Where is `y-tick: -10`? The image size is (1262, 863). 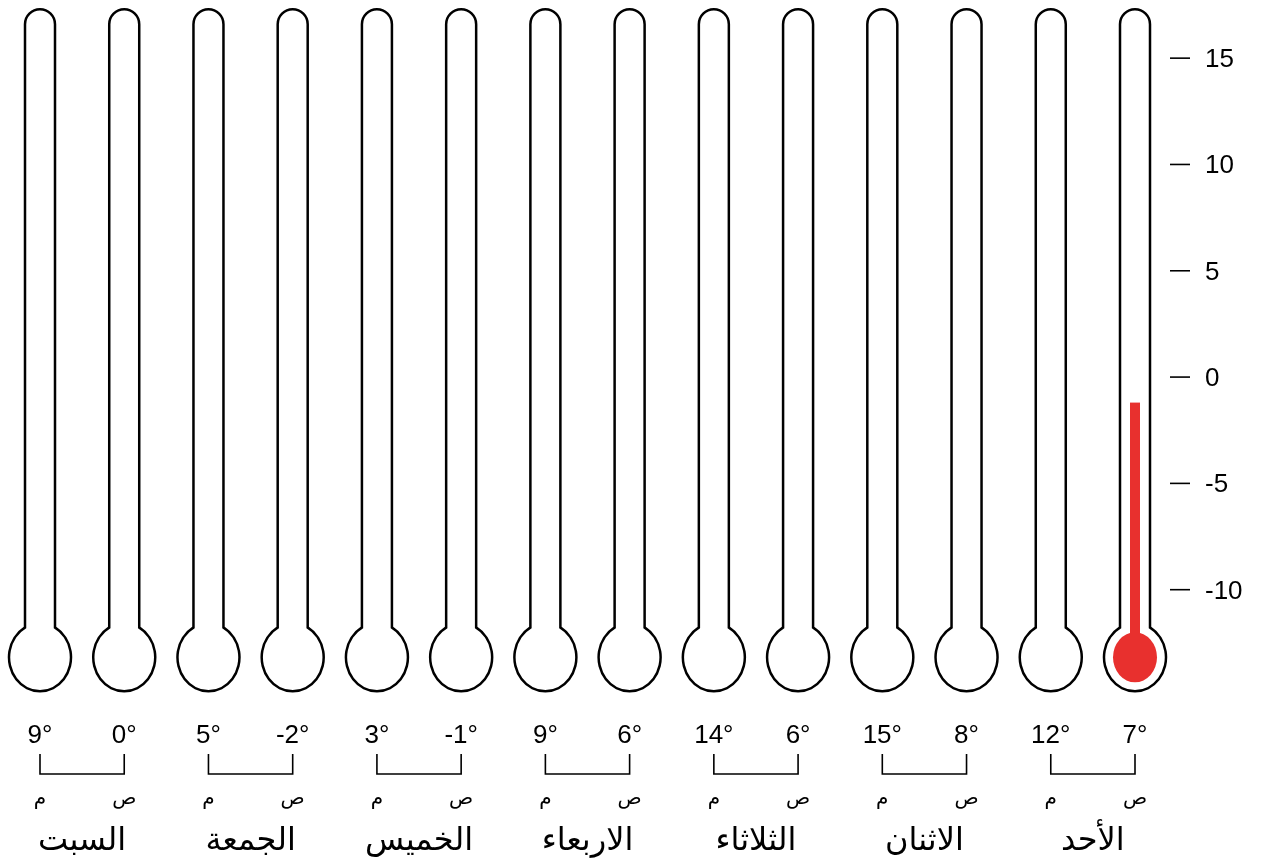
y-tick: -10 is located at coordinates (1206, 589).